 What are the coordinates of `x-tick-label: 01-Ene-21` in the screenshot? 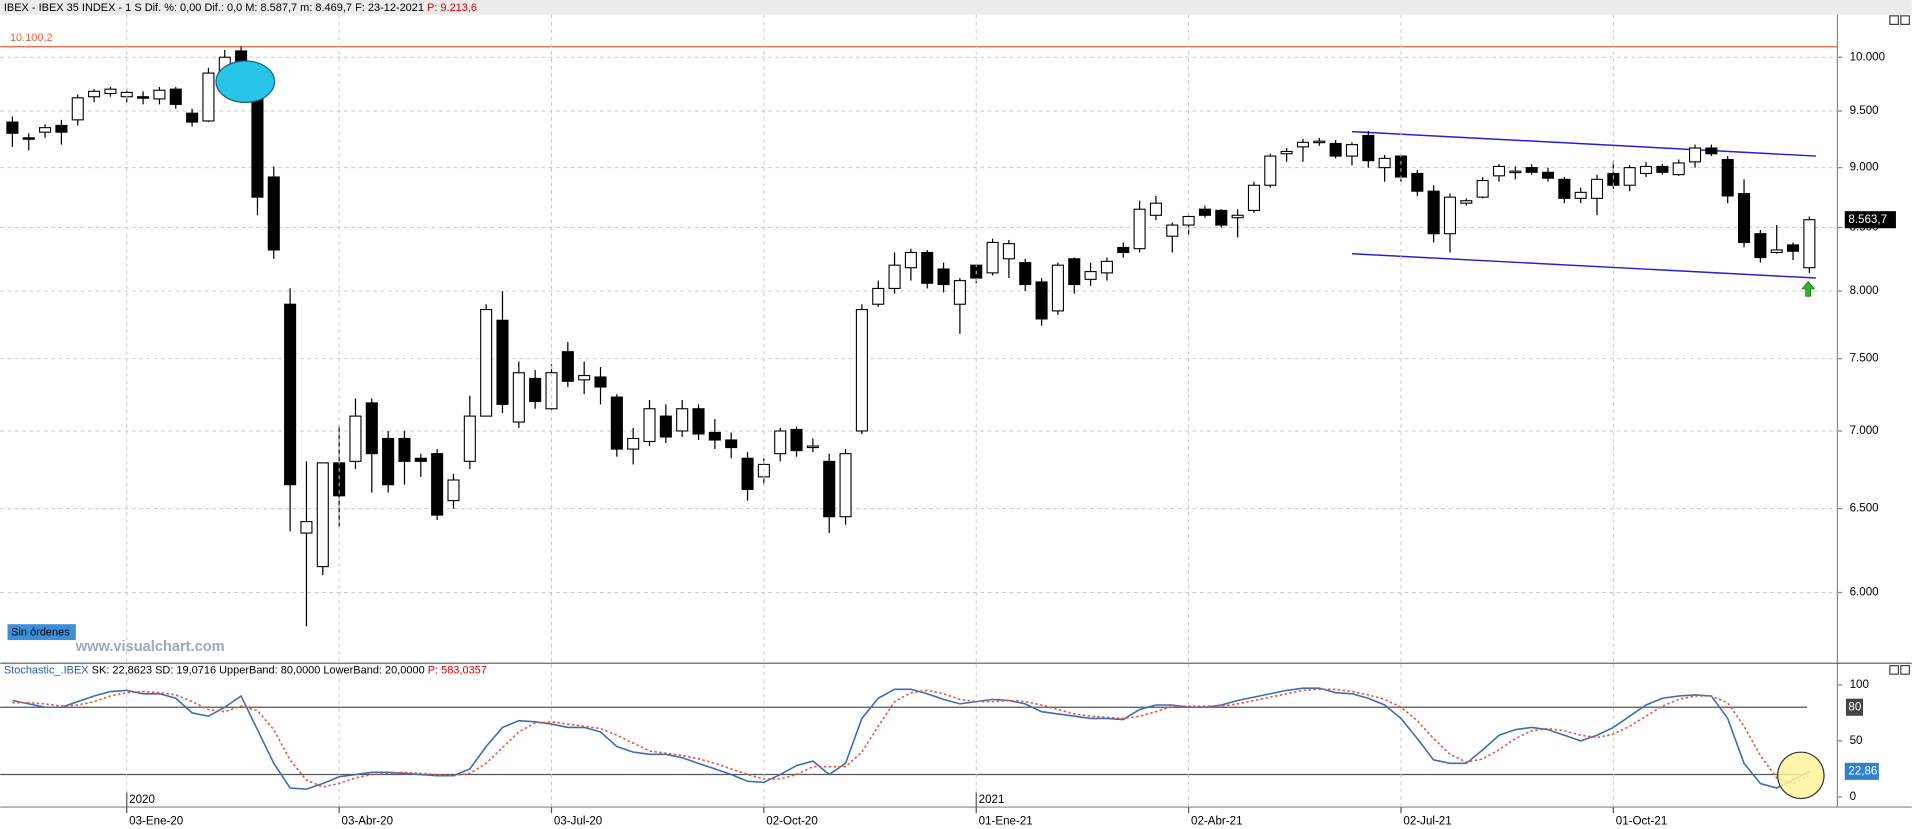 It's located at (1006, 822).